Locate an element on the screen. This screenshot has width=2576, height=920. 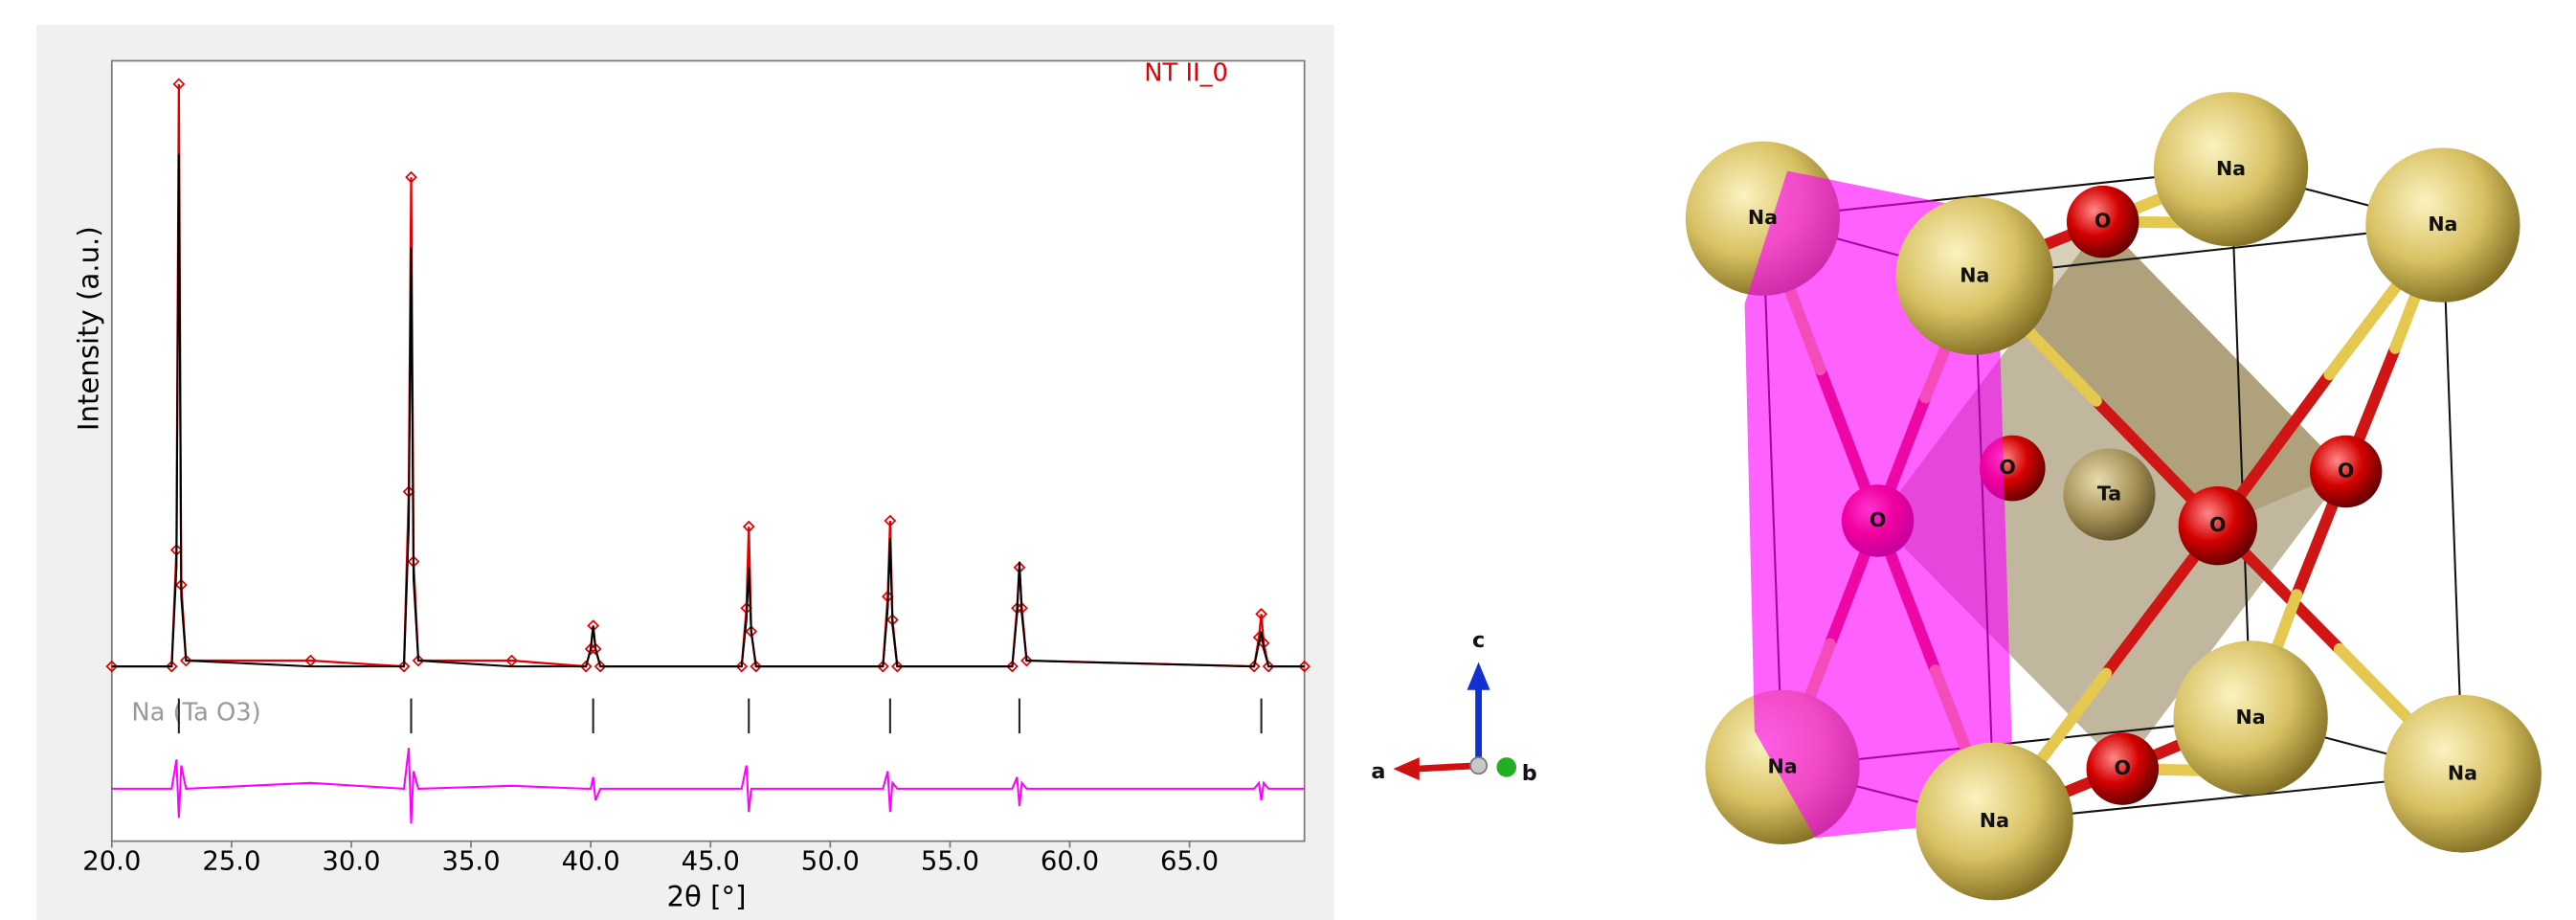
x-axis-label: 2θ [°] is located at coordinates (707, 897).